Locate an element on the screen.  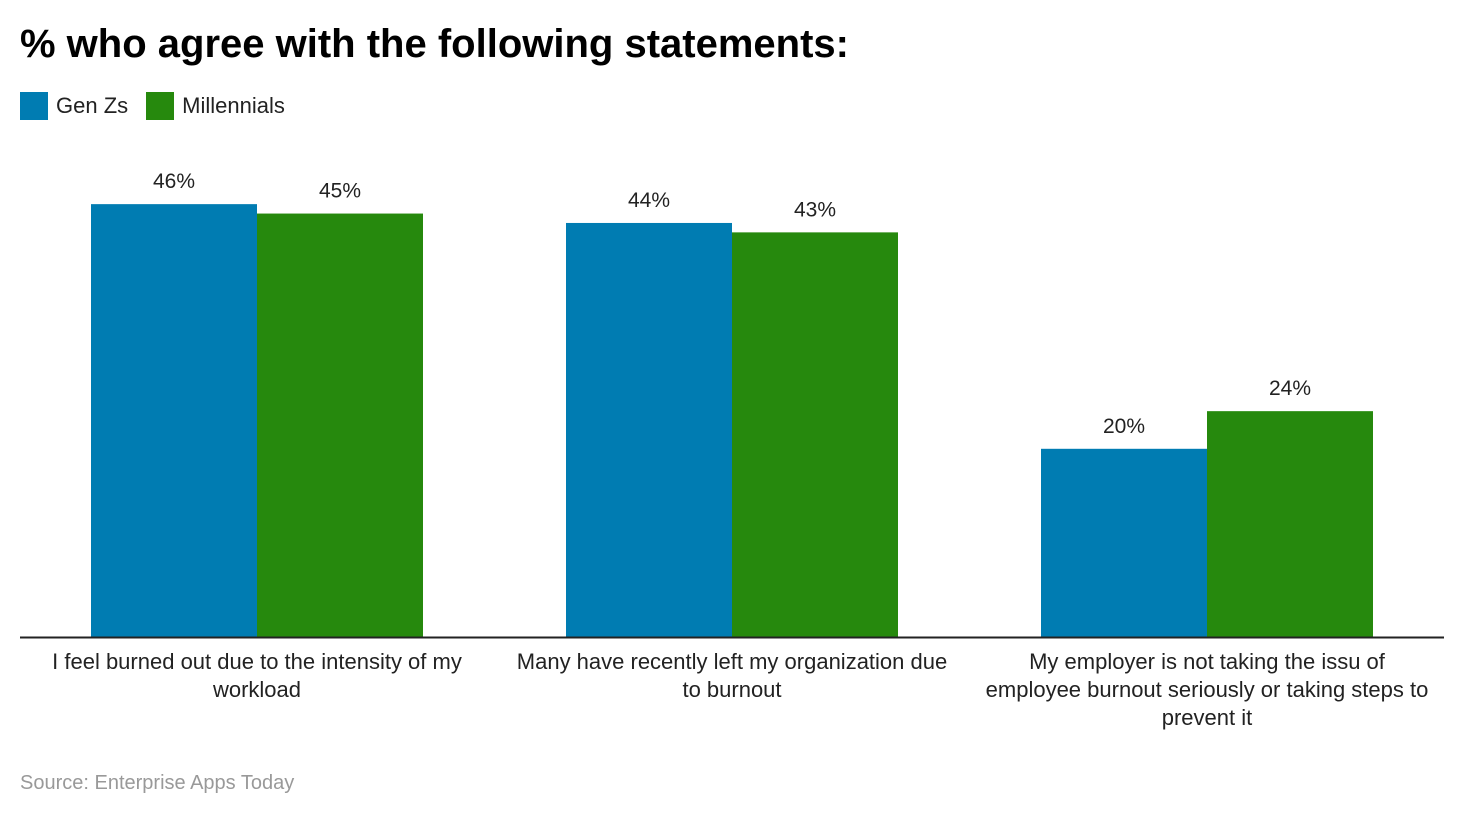
legend: Gen Zs Millennials is located at coordinates (161, 106).